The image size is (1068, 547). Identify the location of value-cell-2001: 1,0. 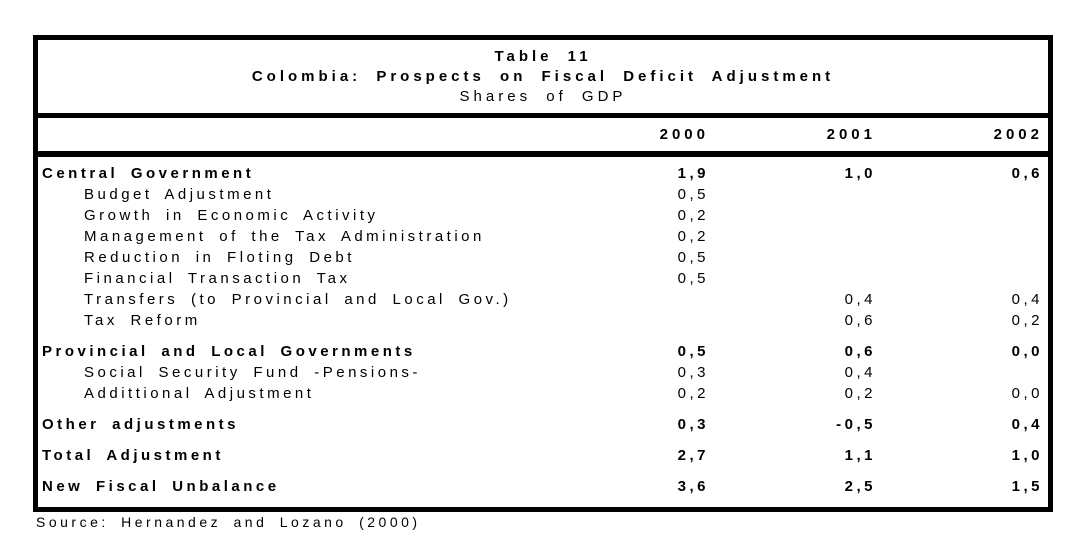
(860, 173).